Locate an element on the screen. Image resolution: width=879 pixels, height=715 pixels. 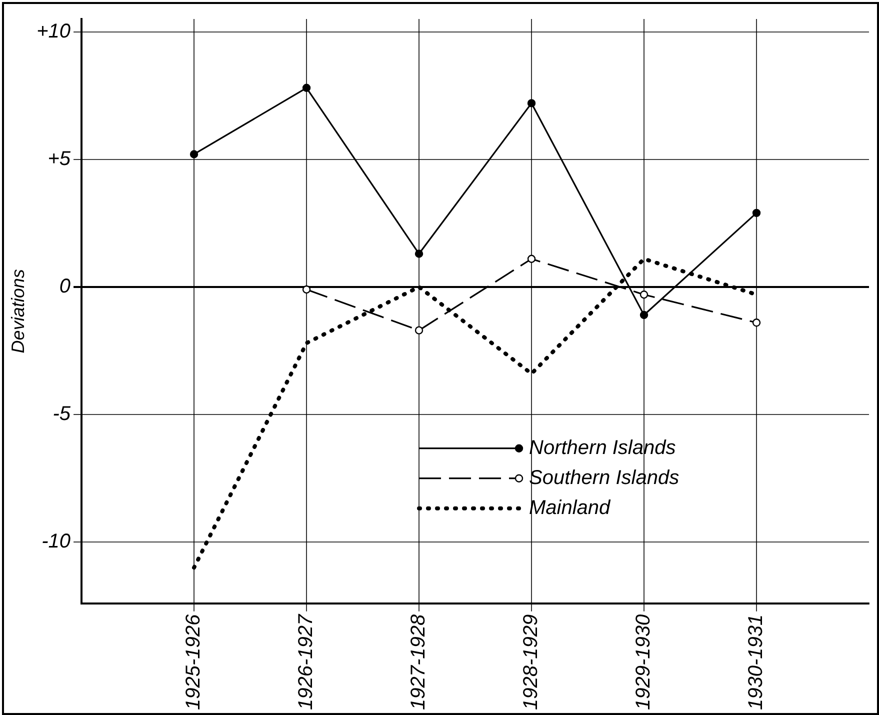
x-tick-label: 1929-1930 is located at coordinates (643, 662).